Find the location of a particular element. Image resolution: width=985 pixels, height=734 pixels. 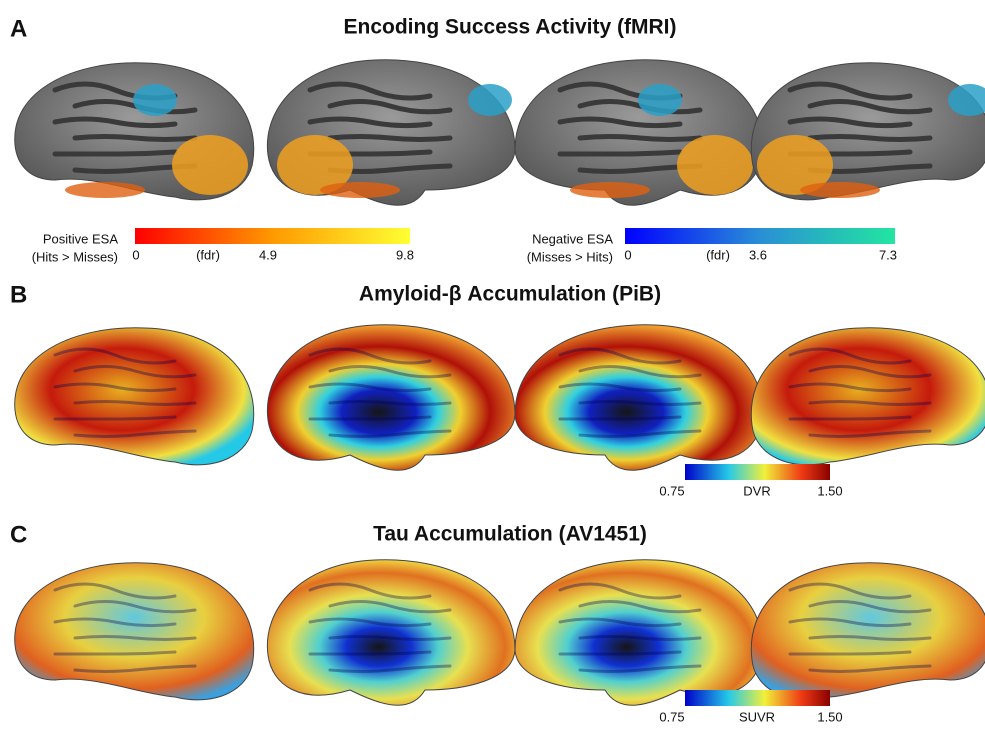

colorbar-tick: 4.9 is located at coordinates (268, 254).